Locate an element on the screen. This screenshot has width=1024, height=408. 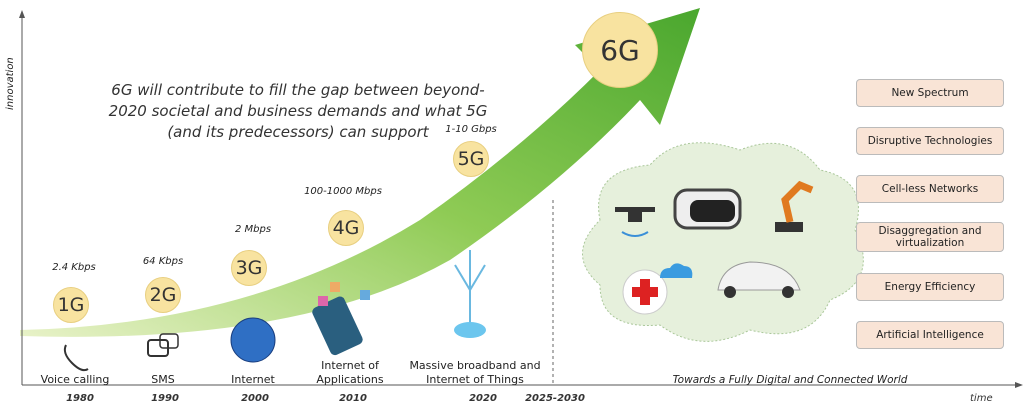
generation-1g: 1G is located at coordinates (71, 305).